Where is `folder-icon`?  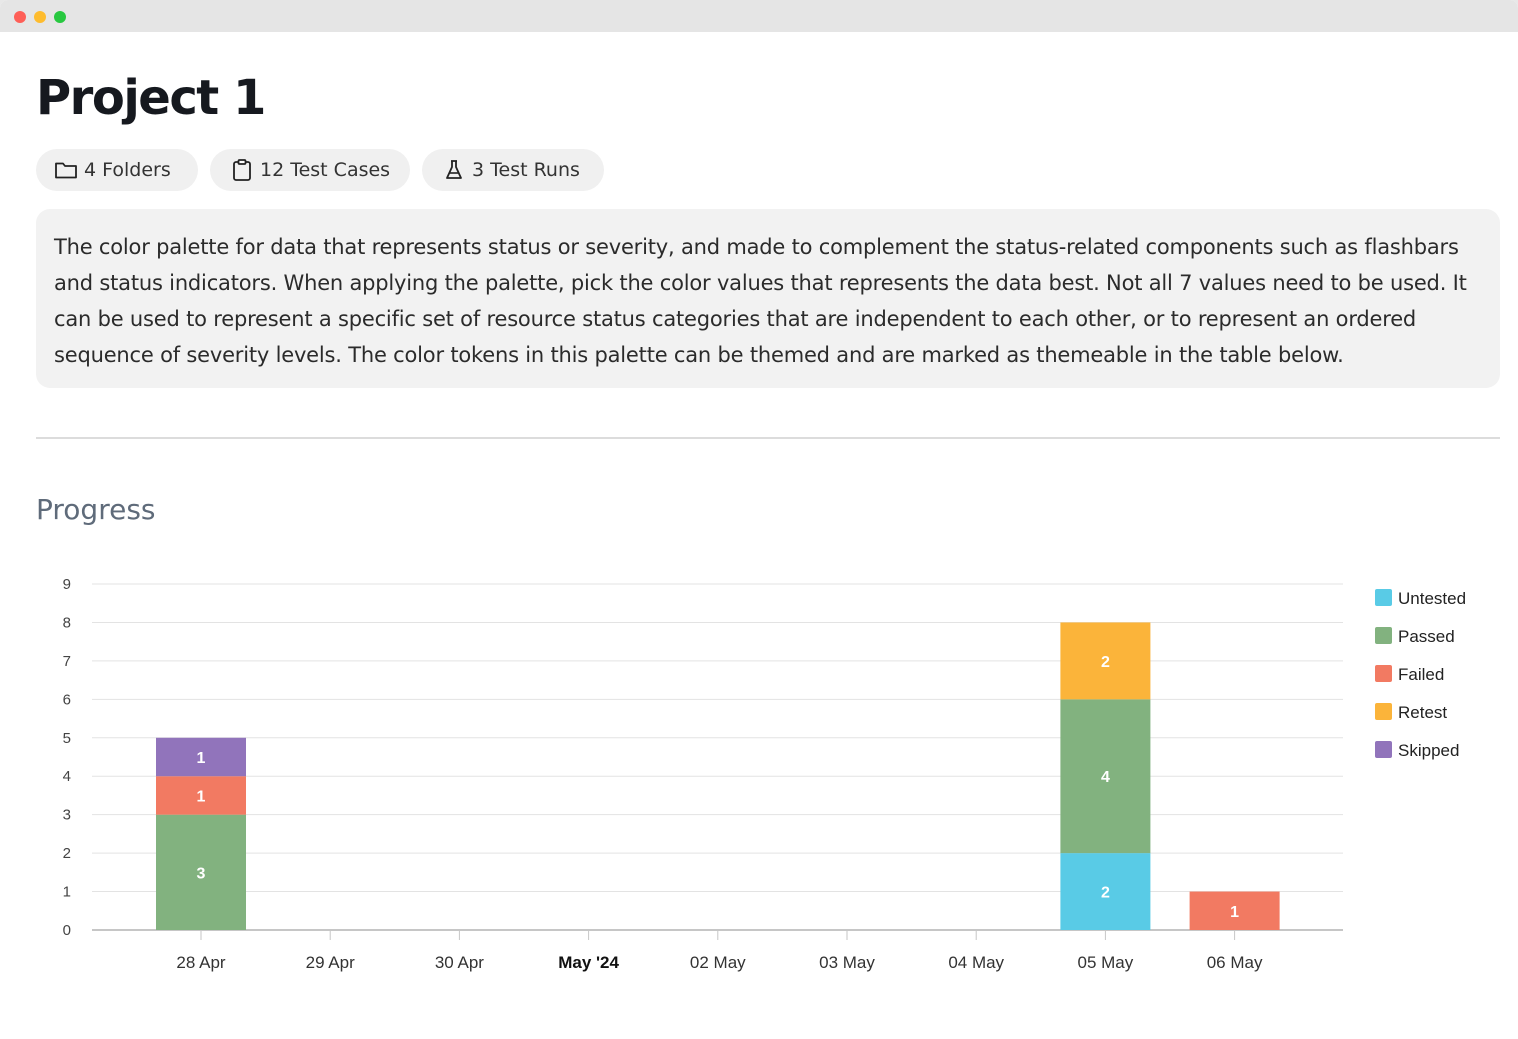
folder-icon is located at coordinates (66, 170).